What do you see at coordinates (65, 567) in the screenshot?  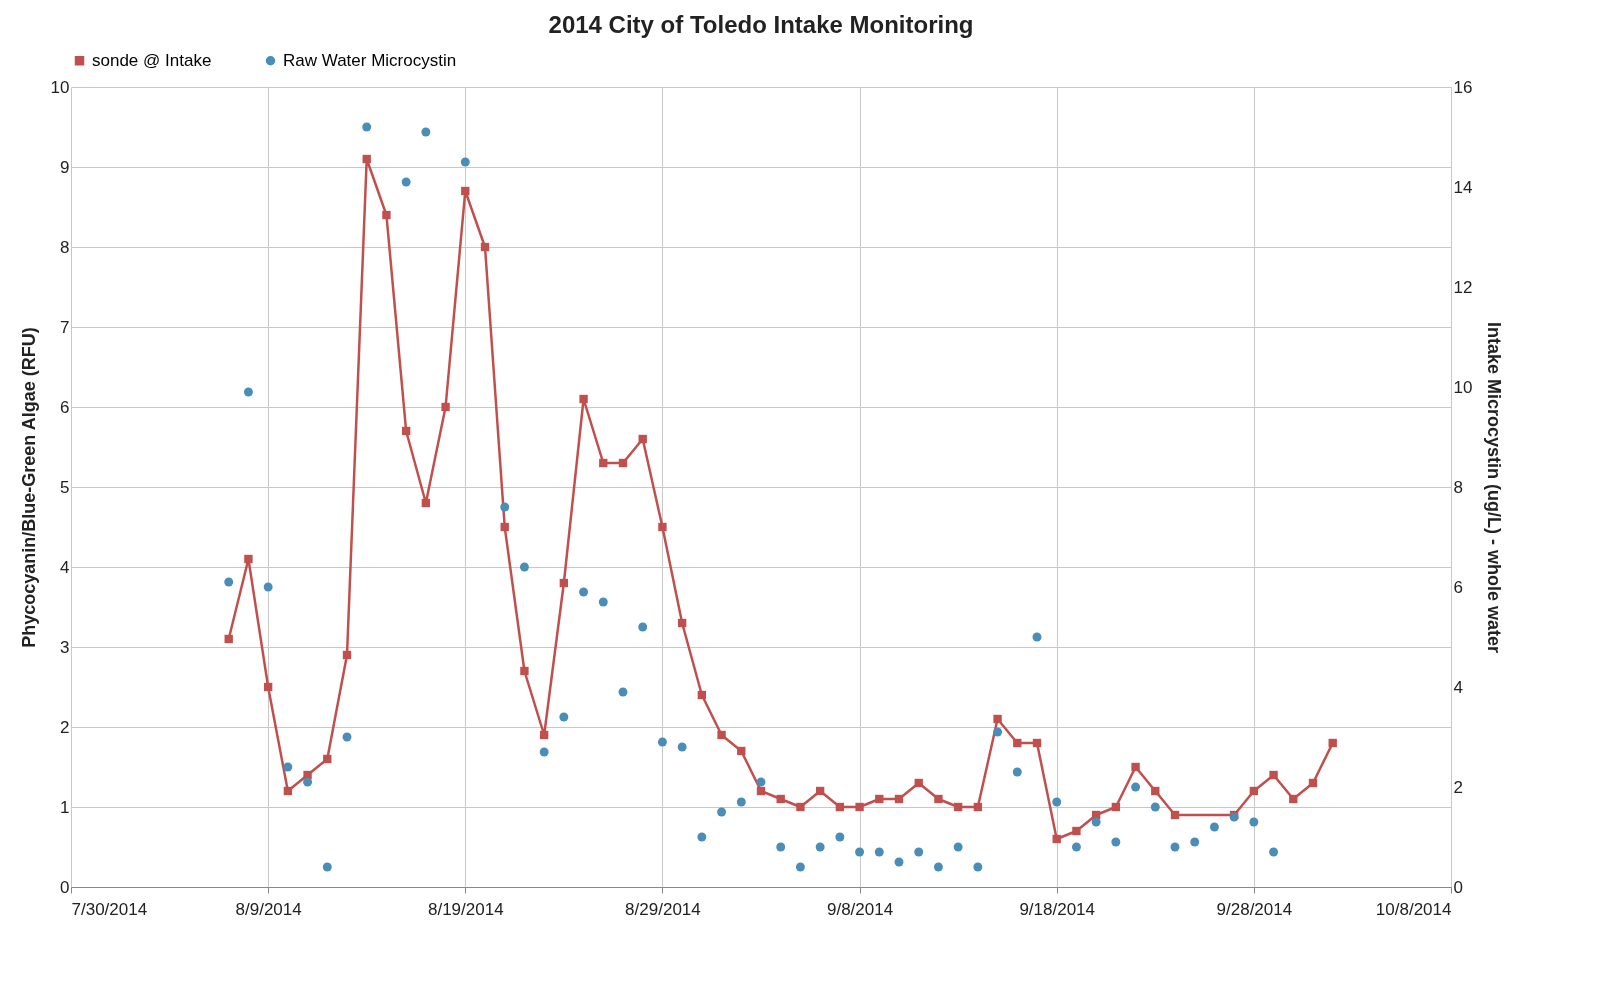 I see `y-tick-label: 4` at bounding box center [65, 567].